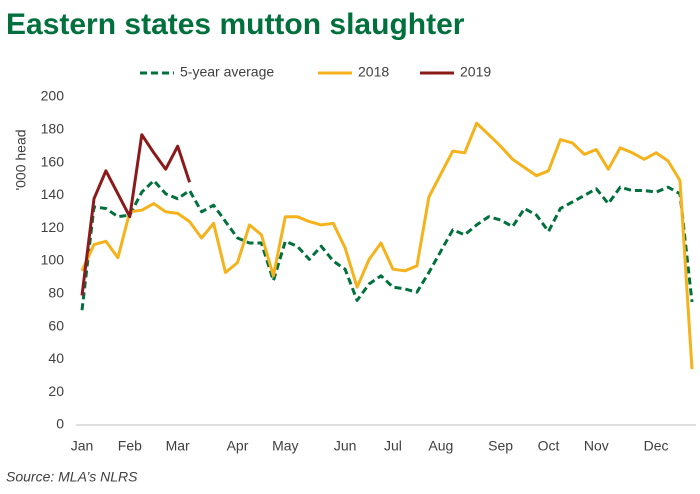  What do you see at coordinates (596, 446) in the screenshot?
I see `x-tick-label: Nov` at bounding box center [596, 446].